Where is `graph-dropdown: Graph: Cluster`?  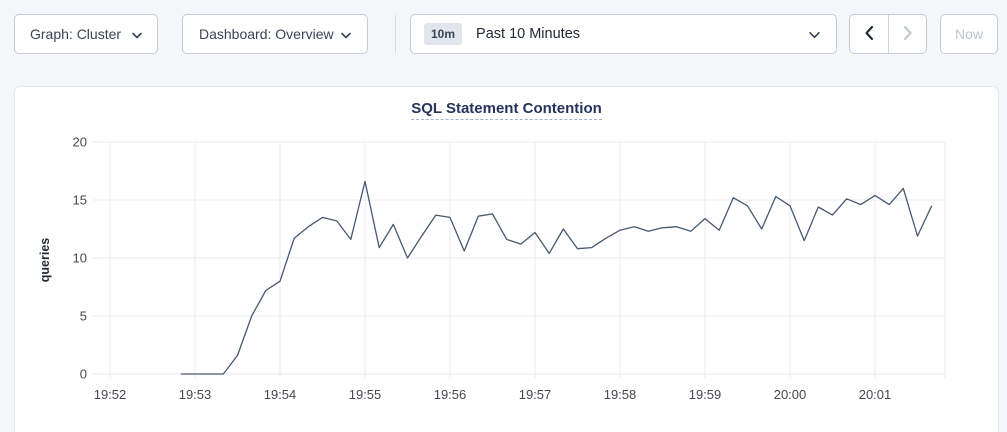 graph-dropdown: Graph: Cluster is located at coordinates (86, 34).